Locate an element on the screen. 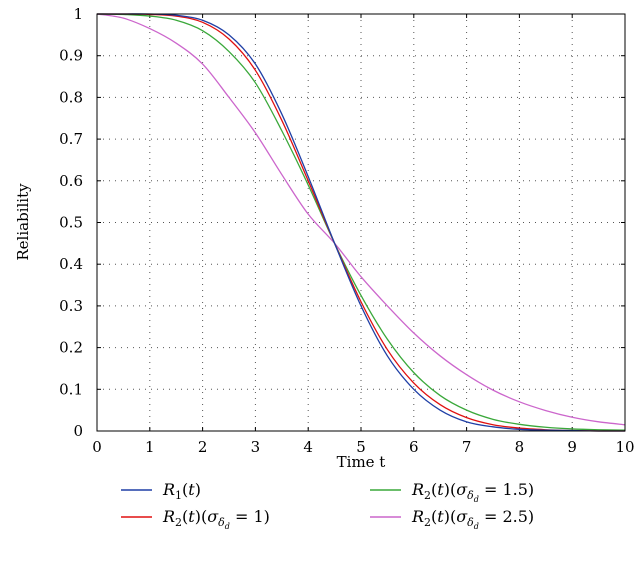 Image resolution: width=635 pixels, height=567 pixels. legend-label: R1(t) is located at coordinates (181, 491).